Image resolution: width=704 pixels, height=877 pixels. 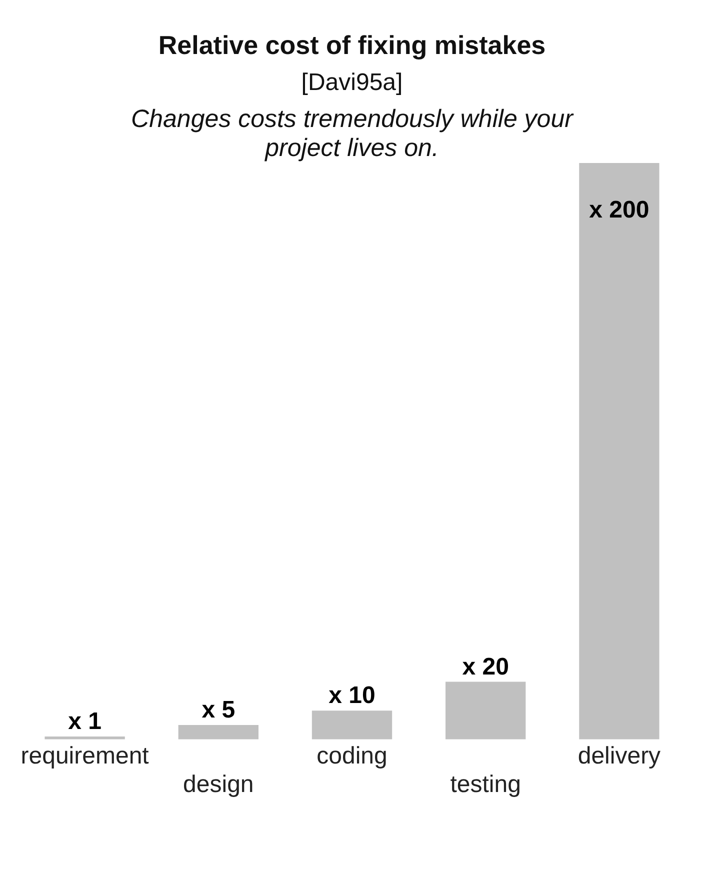 I want to click on x-tick-label: delivery, so click(x=619, y=756).